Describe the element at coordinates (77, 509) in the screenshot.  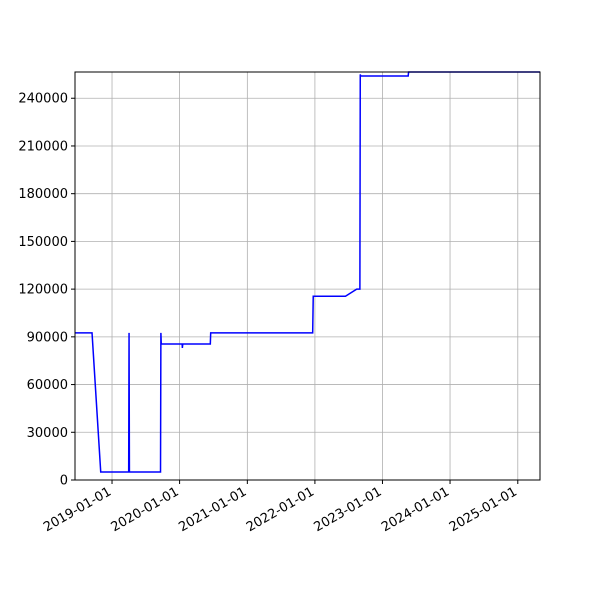
I see `x-tick-label: 2019-01-01` at that location.